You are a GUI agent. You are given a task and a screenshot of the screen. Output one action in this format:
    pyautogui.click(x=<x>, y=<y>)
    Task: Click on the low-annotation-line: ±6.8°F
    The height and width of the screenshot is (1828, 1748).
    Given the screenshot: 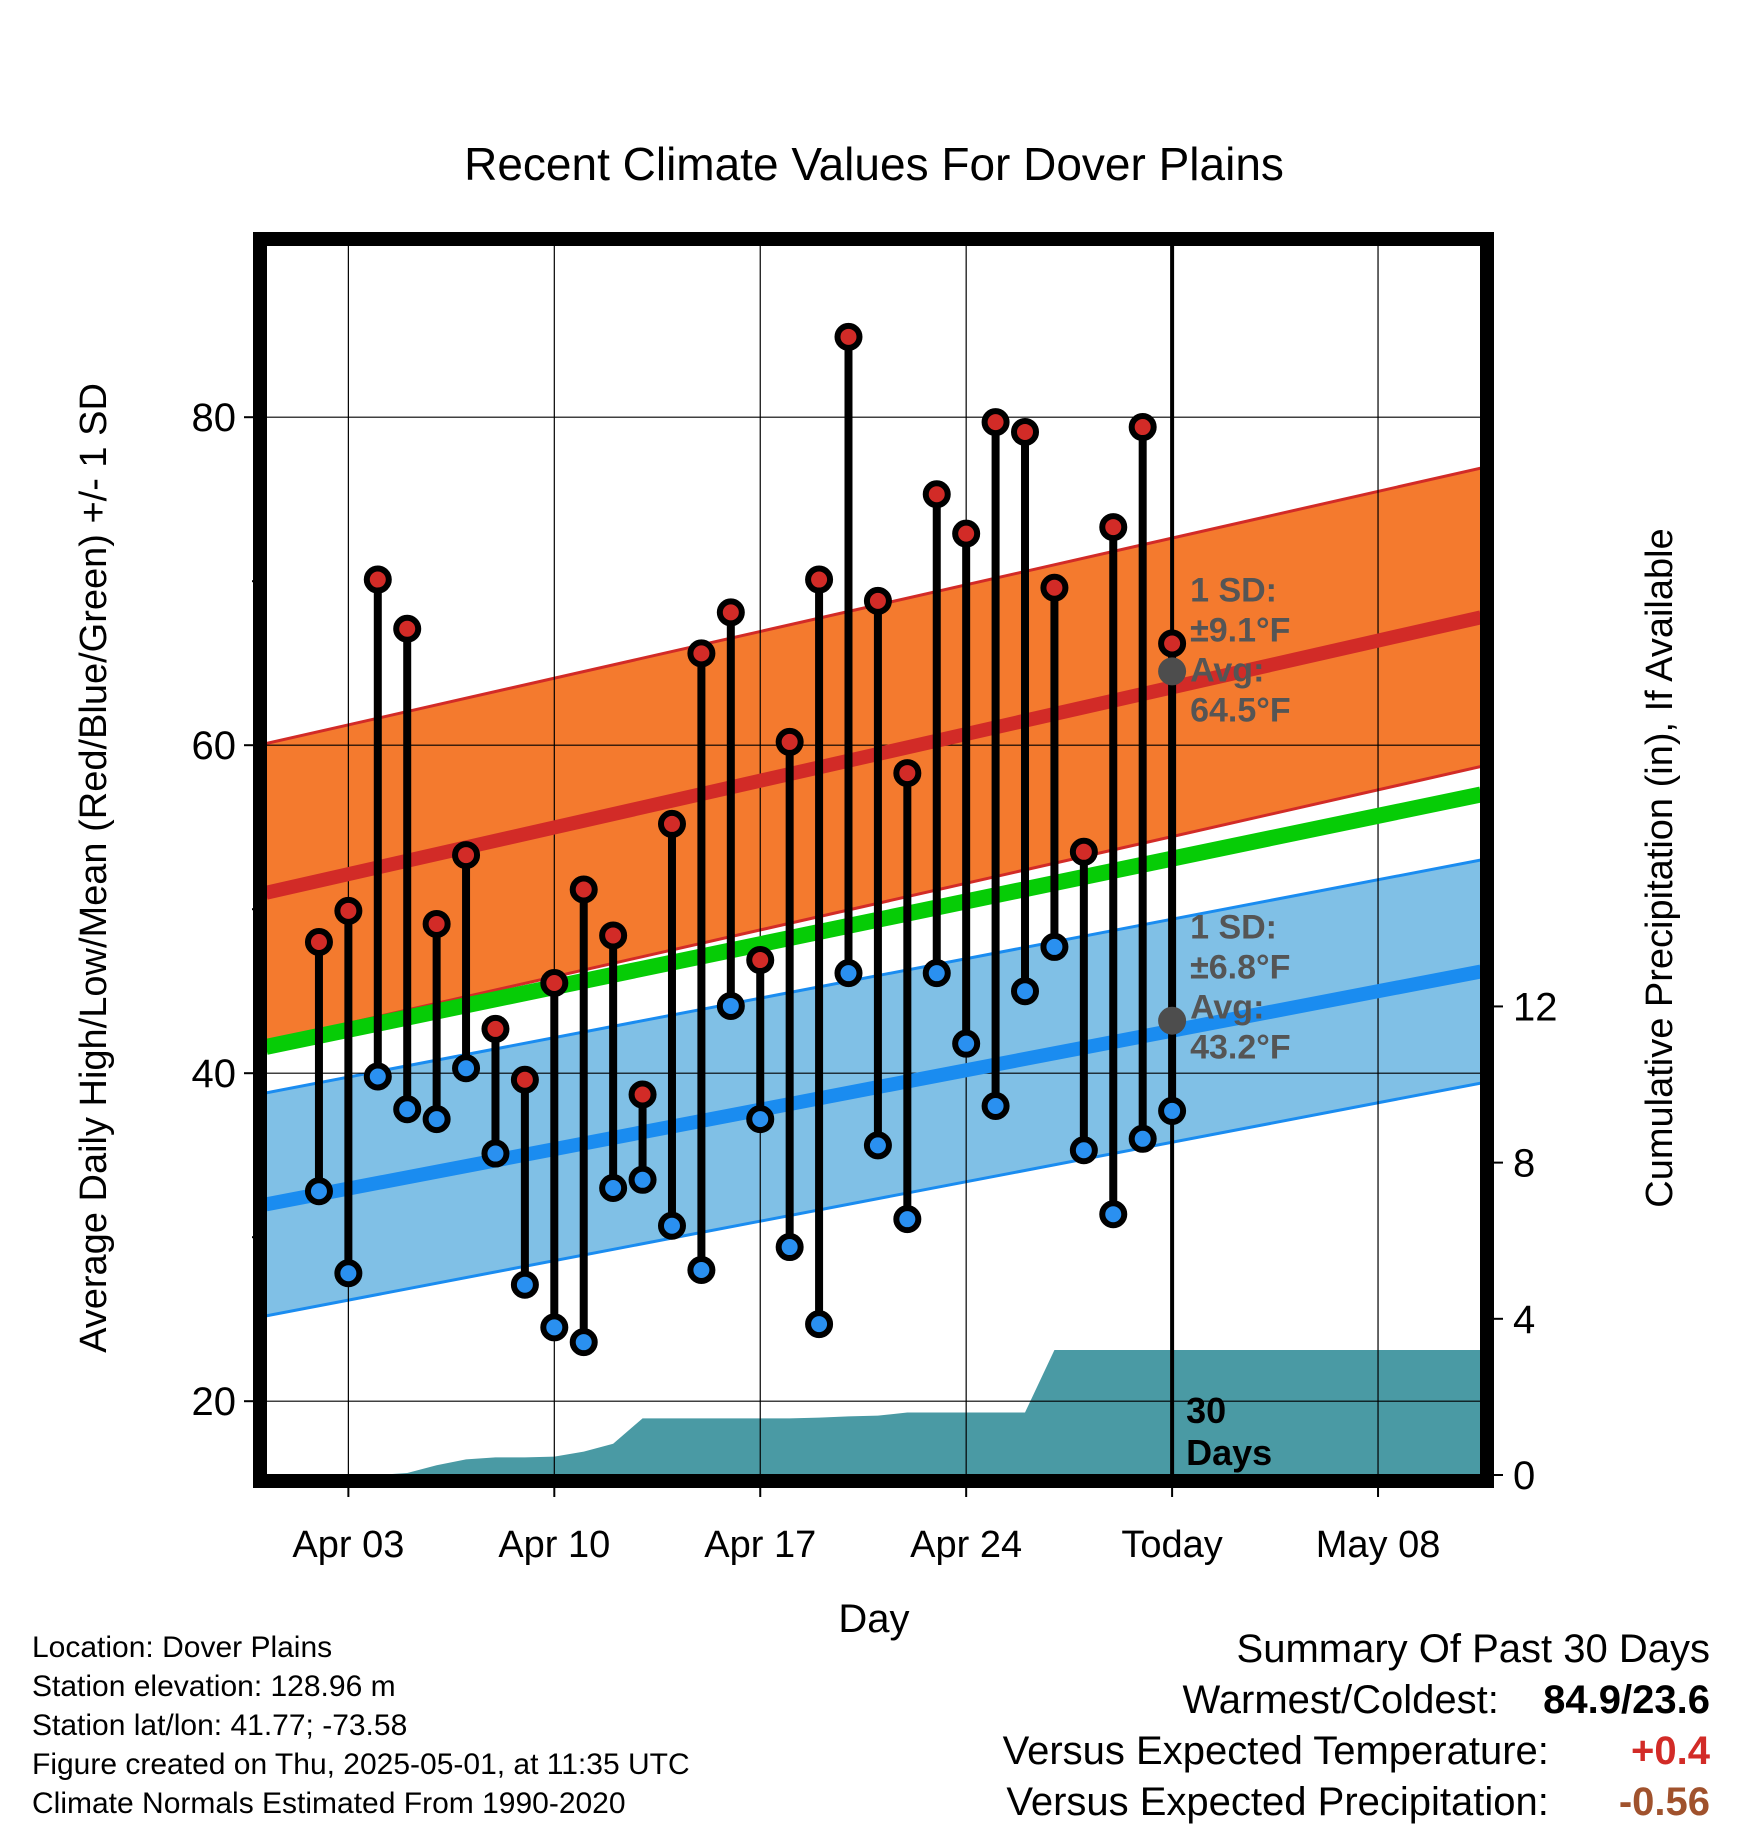 What is the action you would take?
    pyautogui.click(x=1240, y=968)
    